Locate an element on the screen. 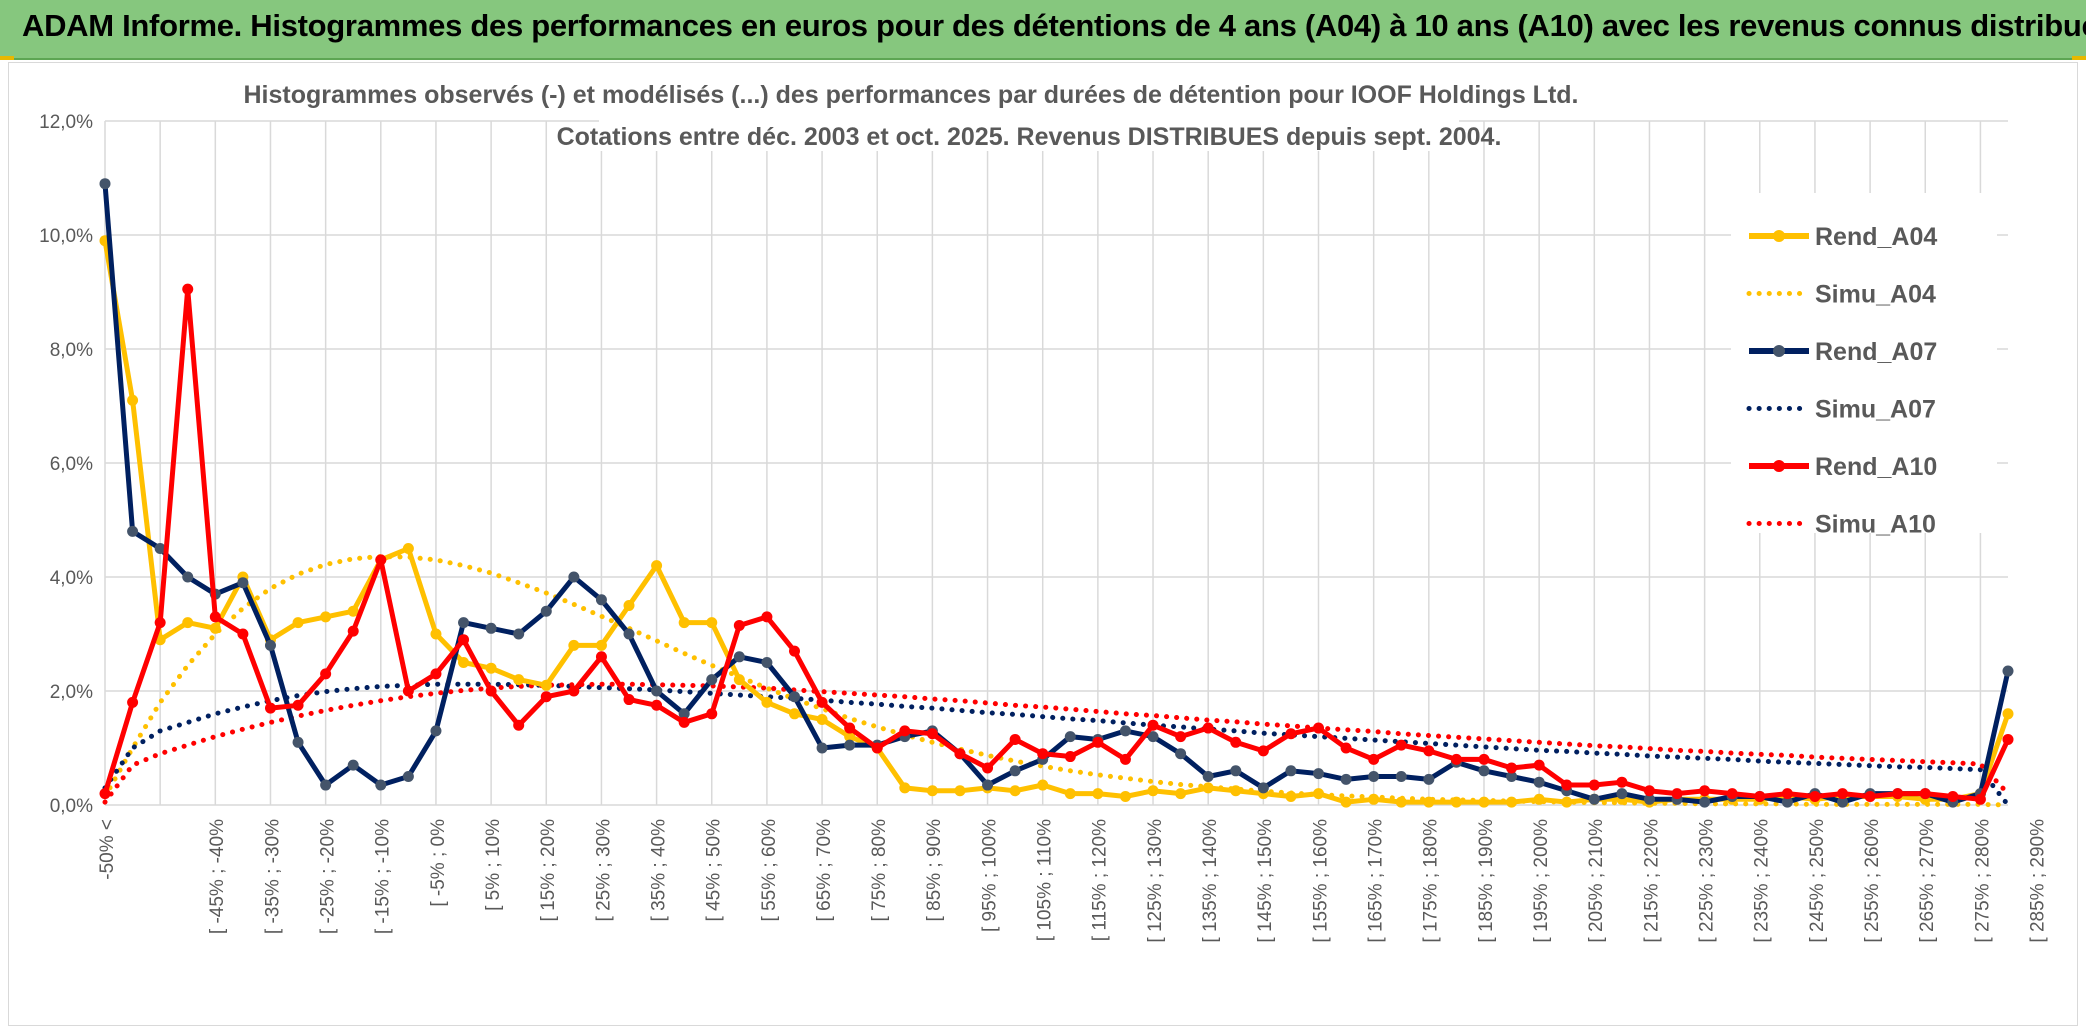  x-tick-label: [ -35% ; -30% is located at coordinates (272, 876).